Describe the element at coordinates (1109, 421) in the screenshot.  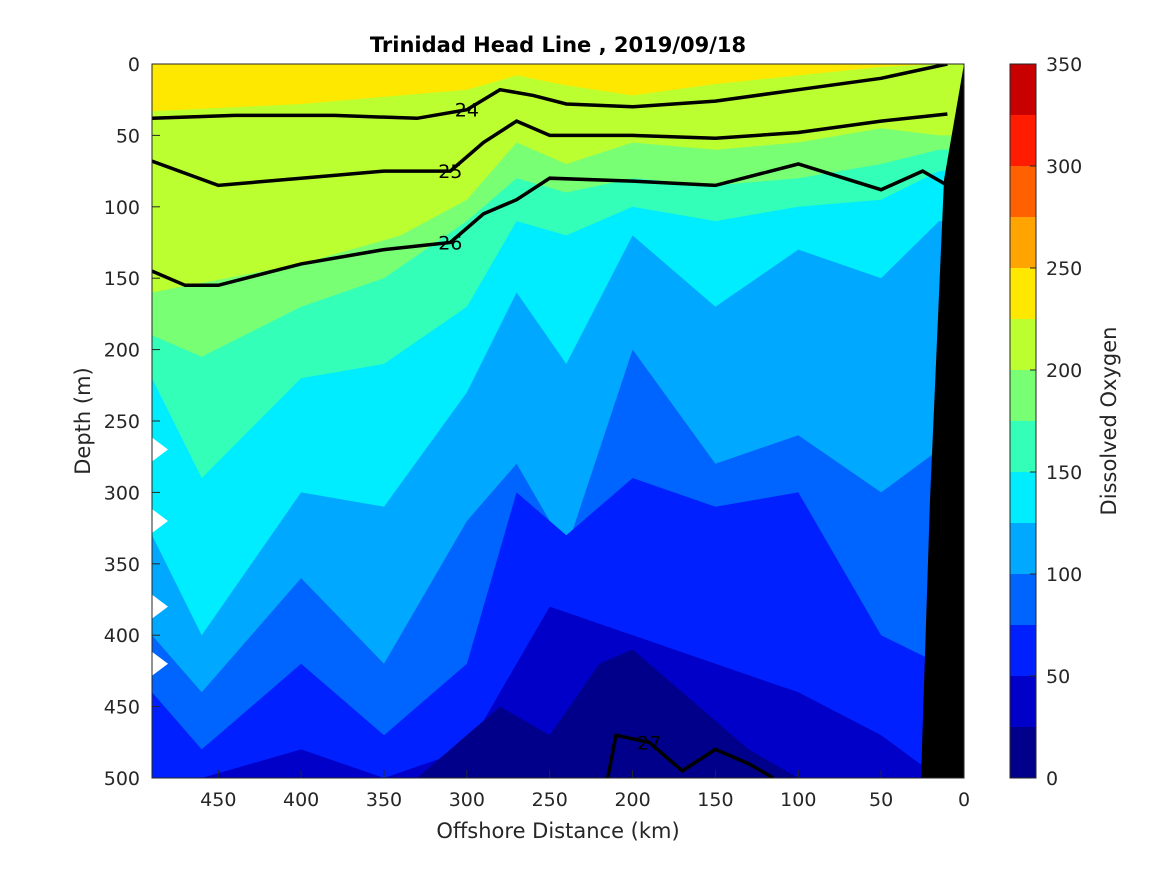
I see `colorbar-label: Dissolved Oxygen` at that location.